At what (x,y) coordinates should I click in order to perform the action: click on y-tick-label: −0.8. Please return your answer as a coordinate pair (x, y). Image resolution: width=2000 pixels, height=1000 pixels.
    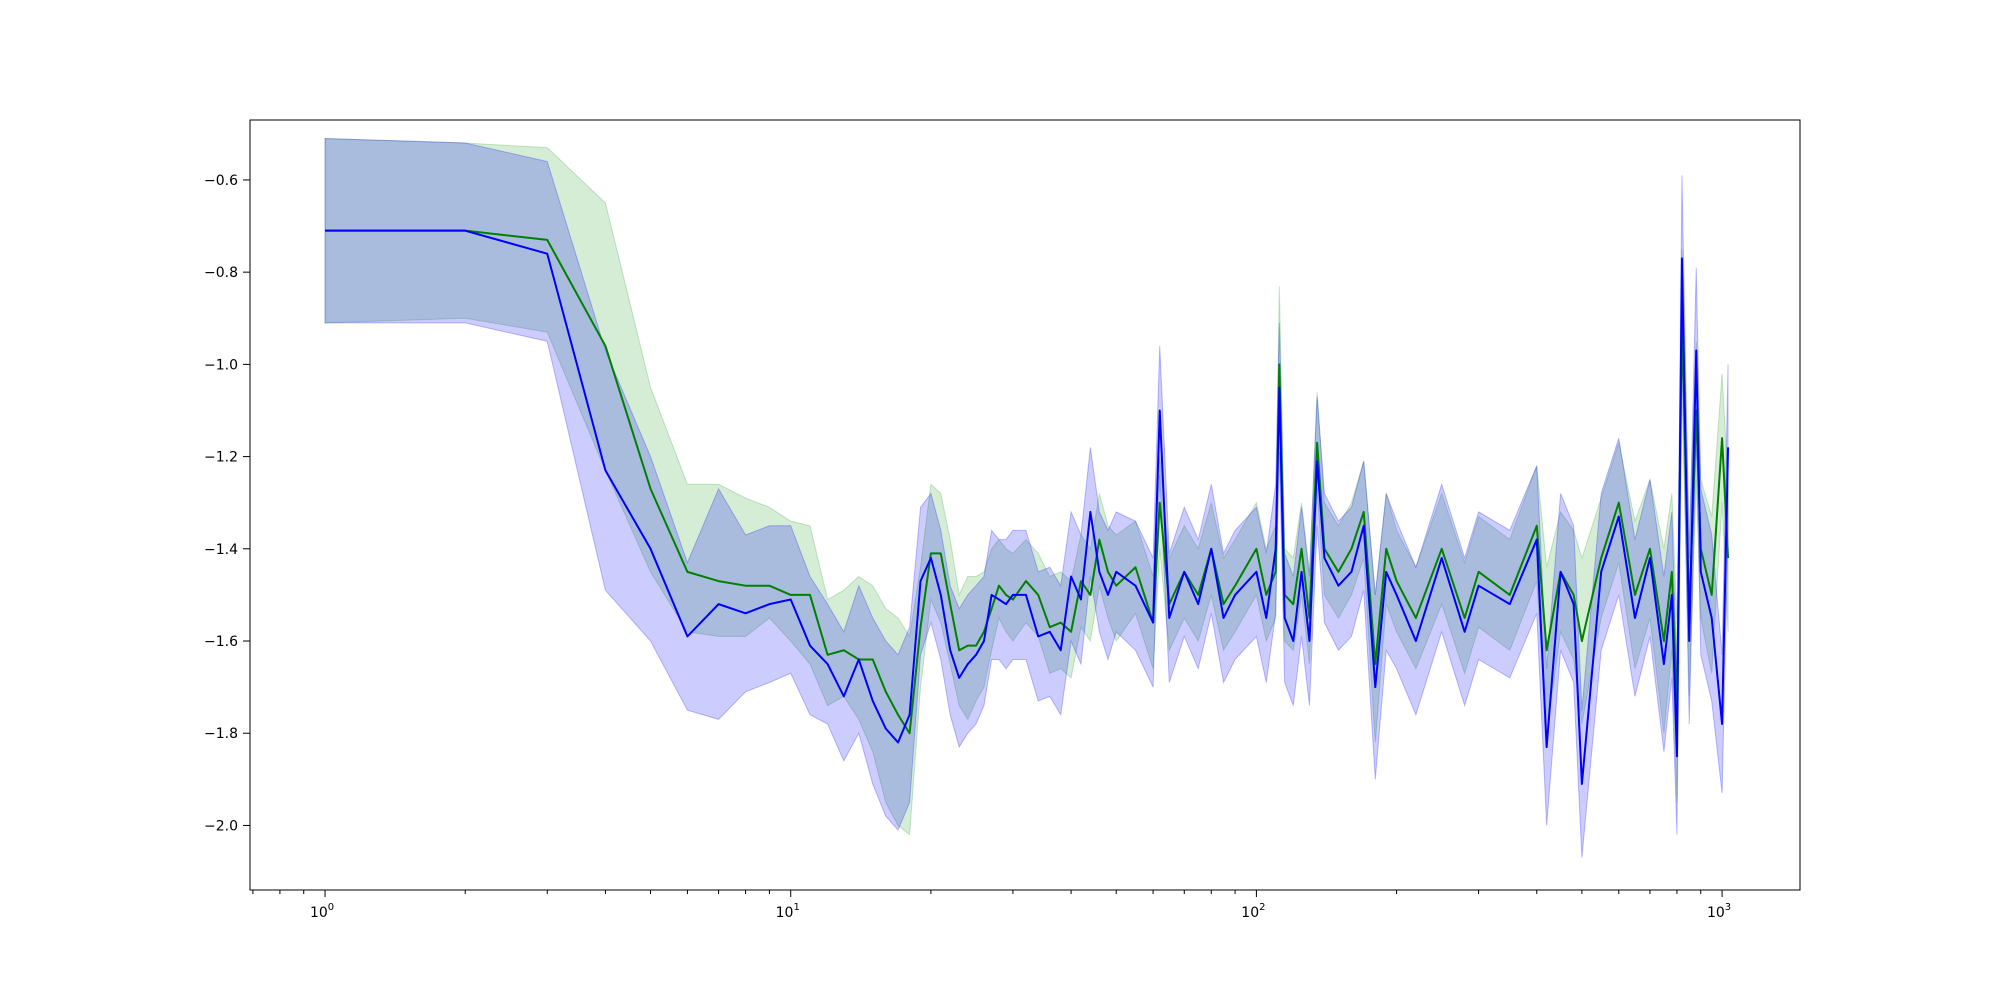
    Looking at the image, I should click on (221, 273).